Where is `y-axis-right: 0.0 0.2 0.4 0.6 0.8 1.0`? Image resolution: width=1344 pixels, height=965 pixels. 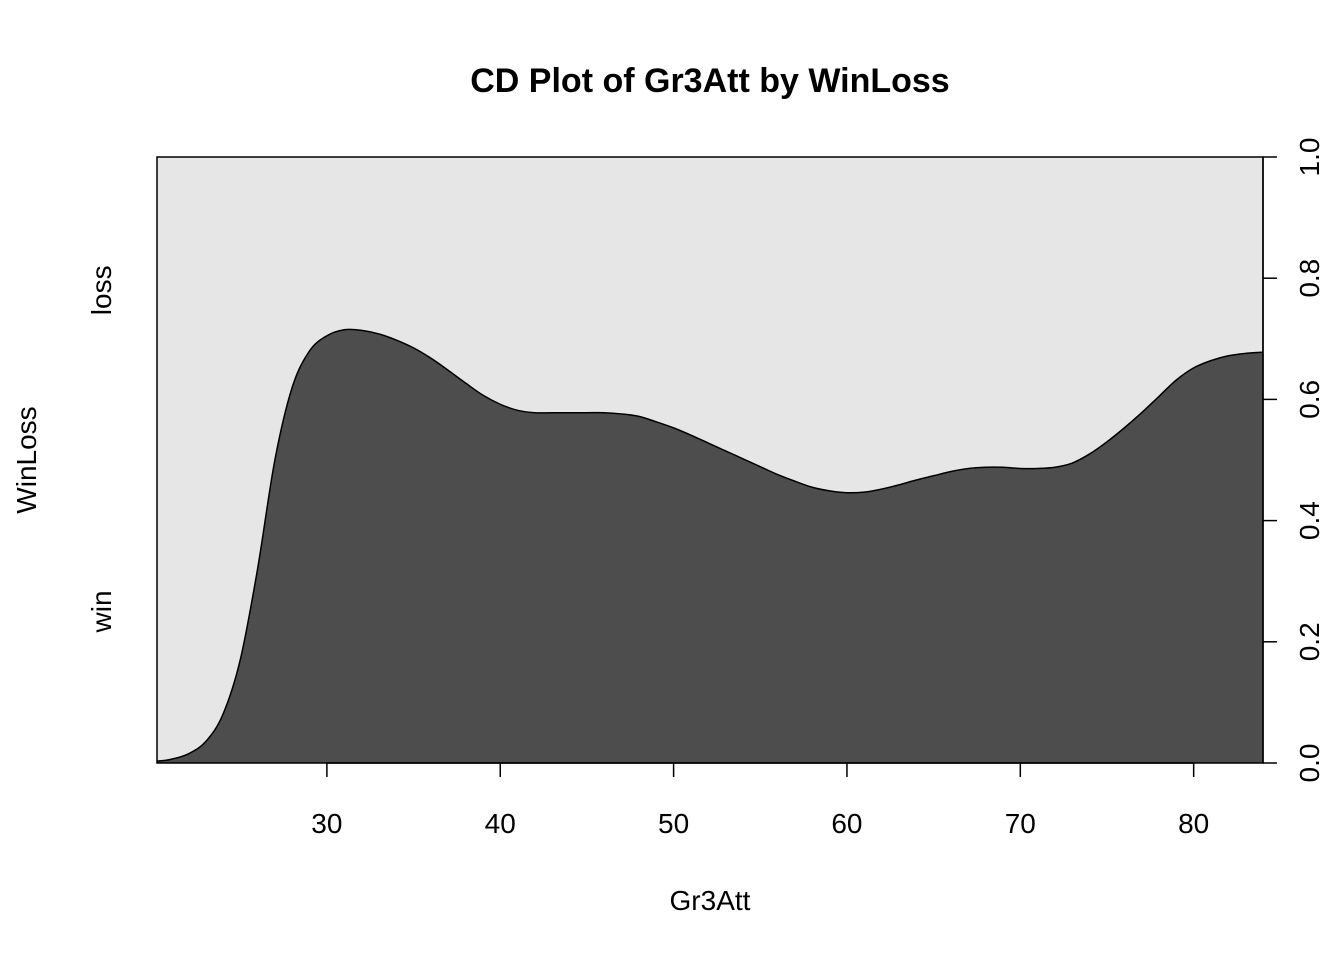
y-axis-right: 0.0 0.2 0.4 0.6 0.8 1.0 is located at coordinates (1293, 460).